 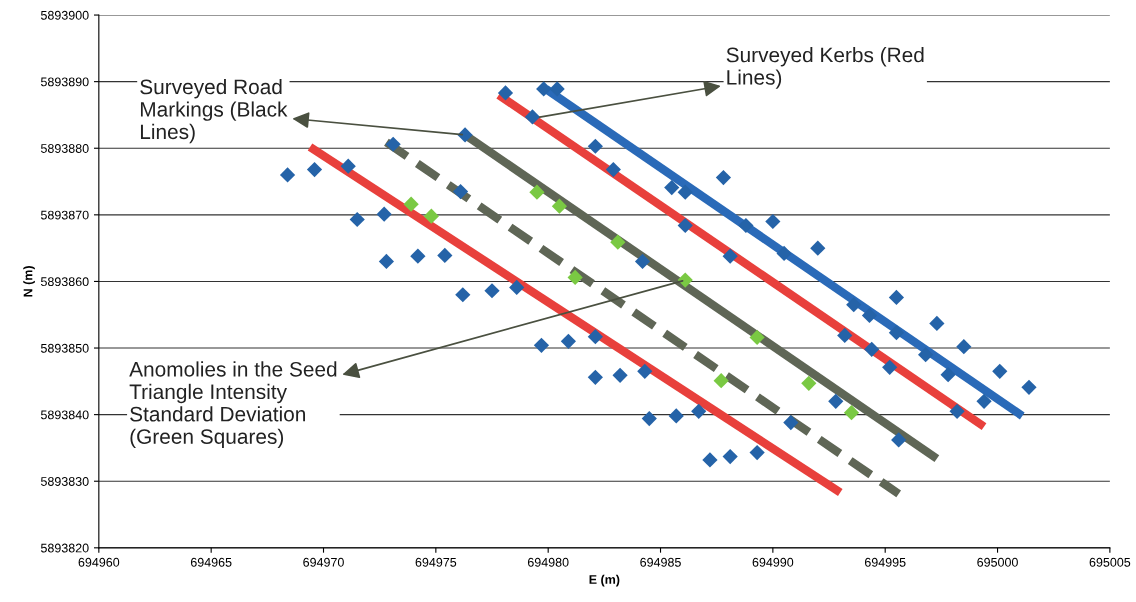 I want to click on x-axis-title: E (m), so click(x=604, y=580).